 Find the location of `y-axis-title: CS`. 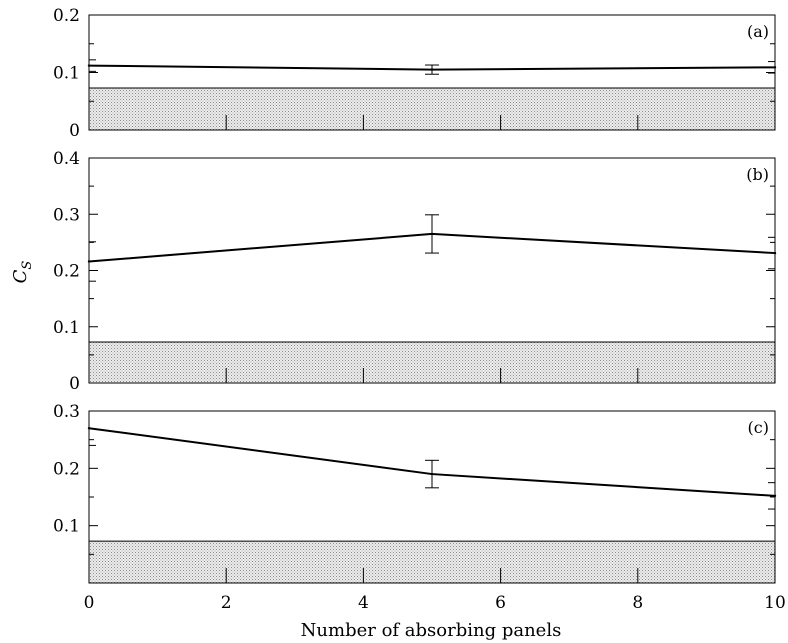

y-axis-title: CS is located at coordinates (22, 272).